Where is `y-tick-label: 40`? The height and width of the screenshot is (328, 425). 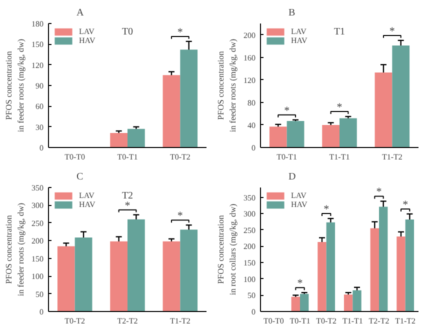
y-tick-label: 40 is located at coordinates (252, 125).